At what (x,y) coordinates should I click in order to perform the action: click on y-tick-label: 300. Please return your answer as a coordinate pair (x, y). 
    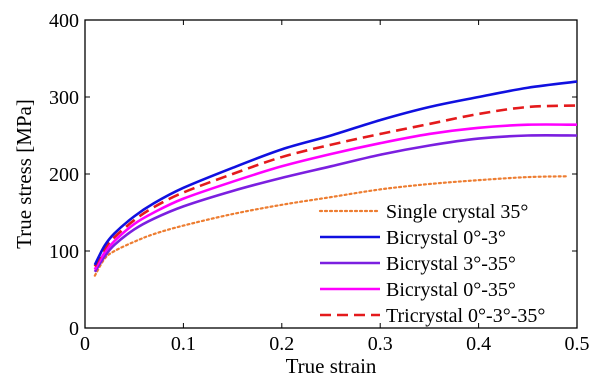
    Looking at the image, I should click on (64, 98).